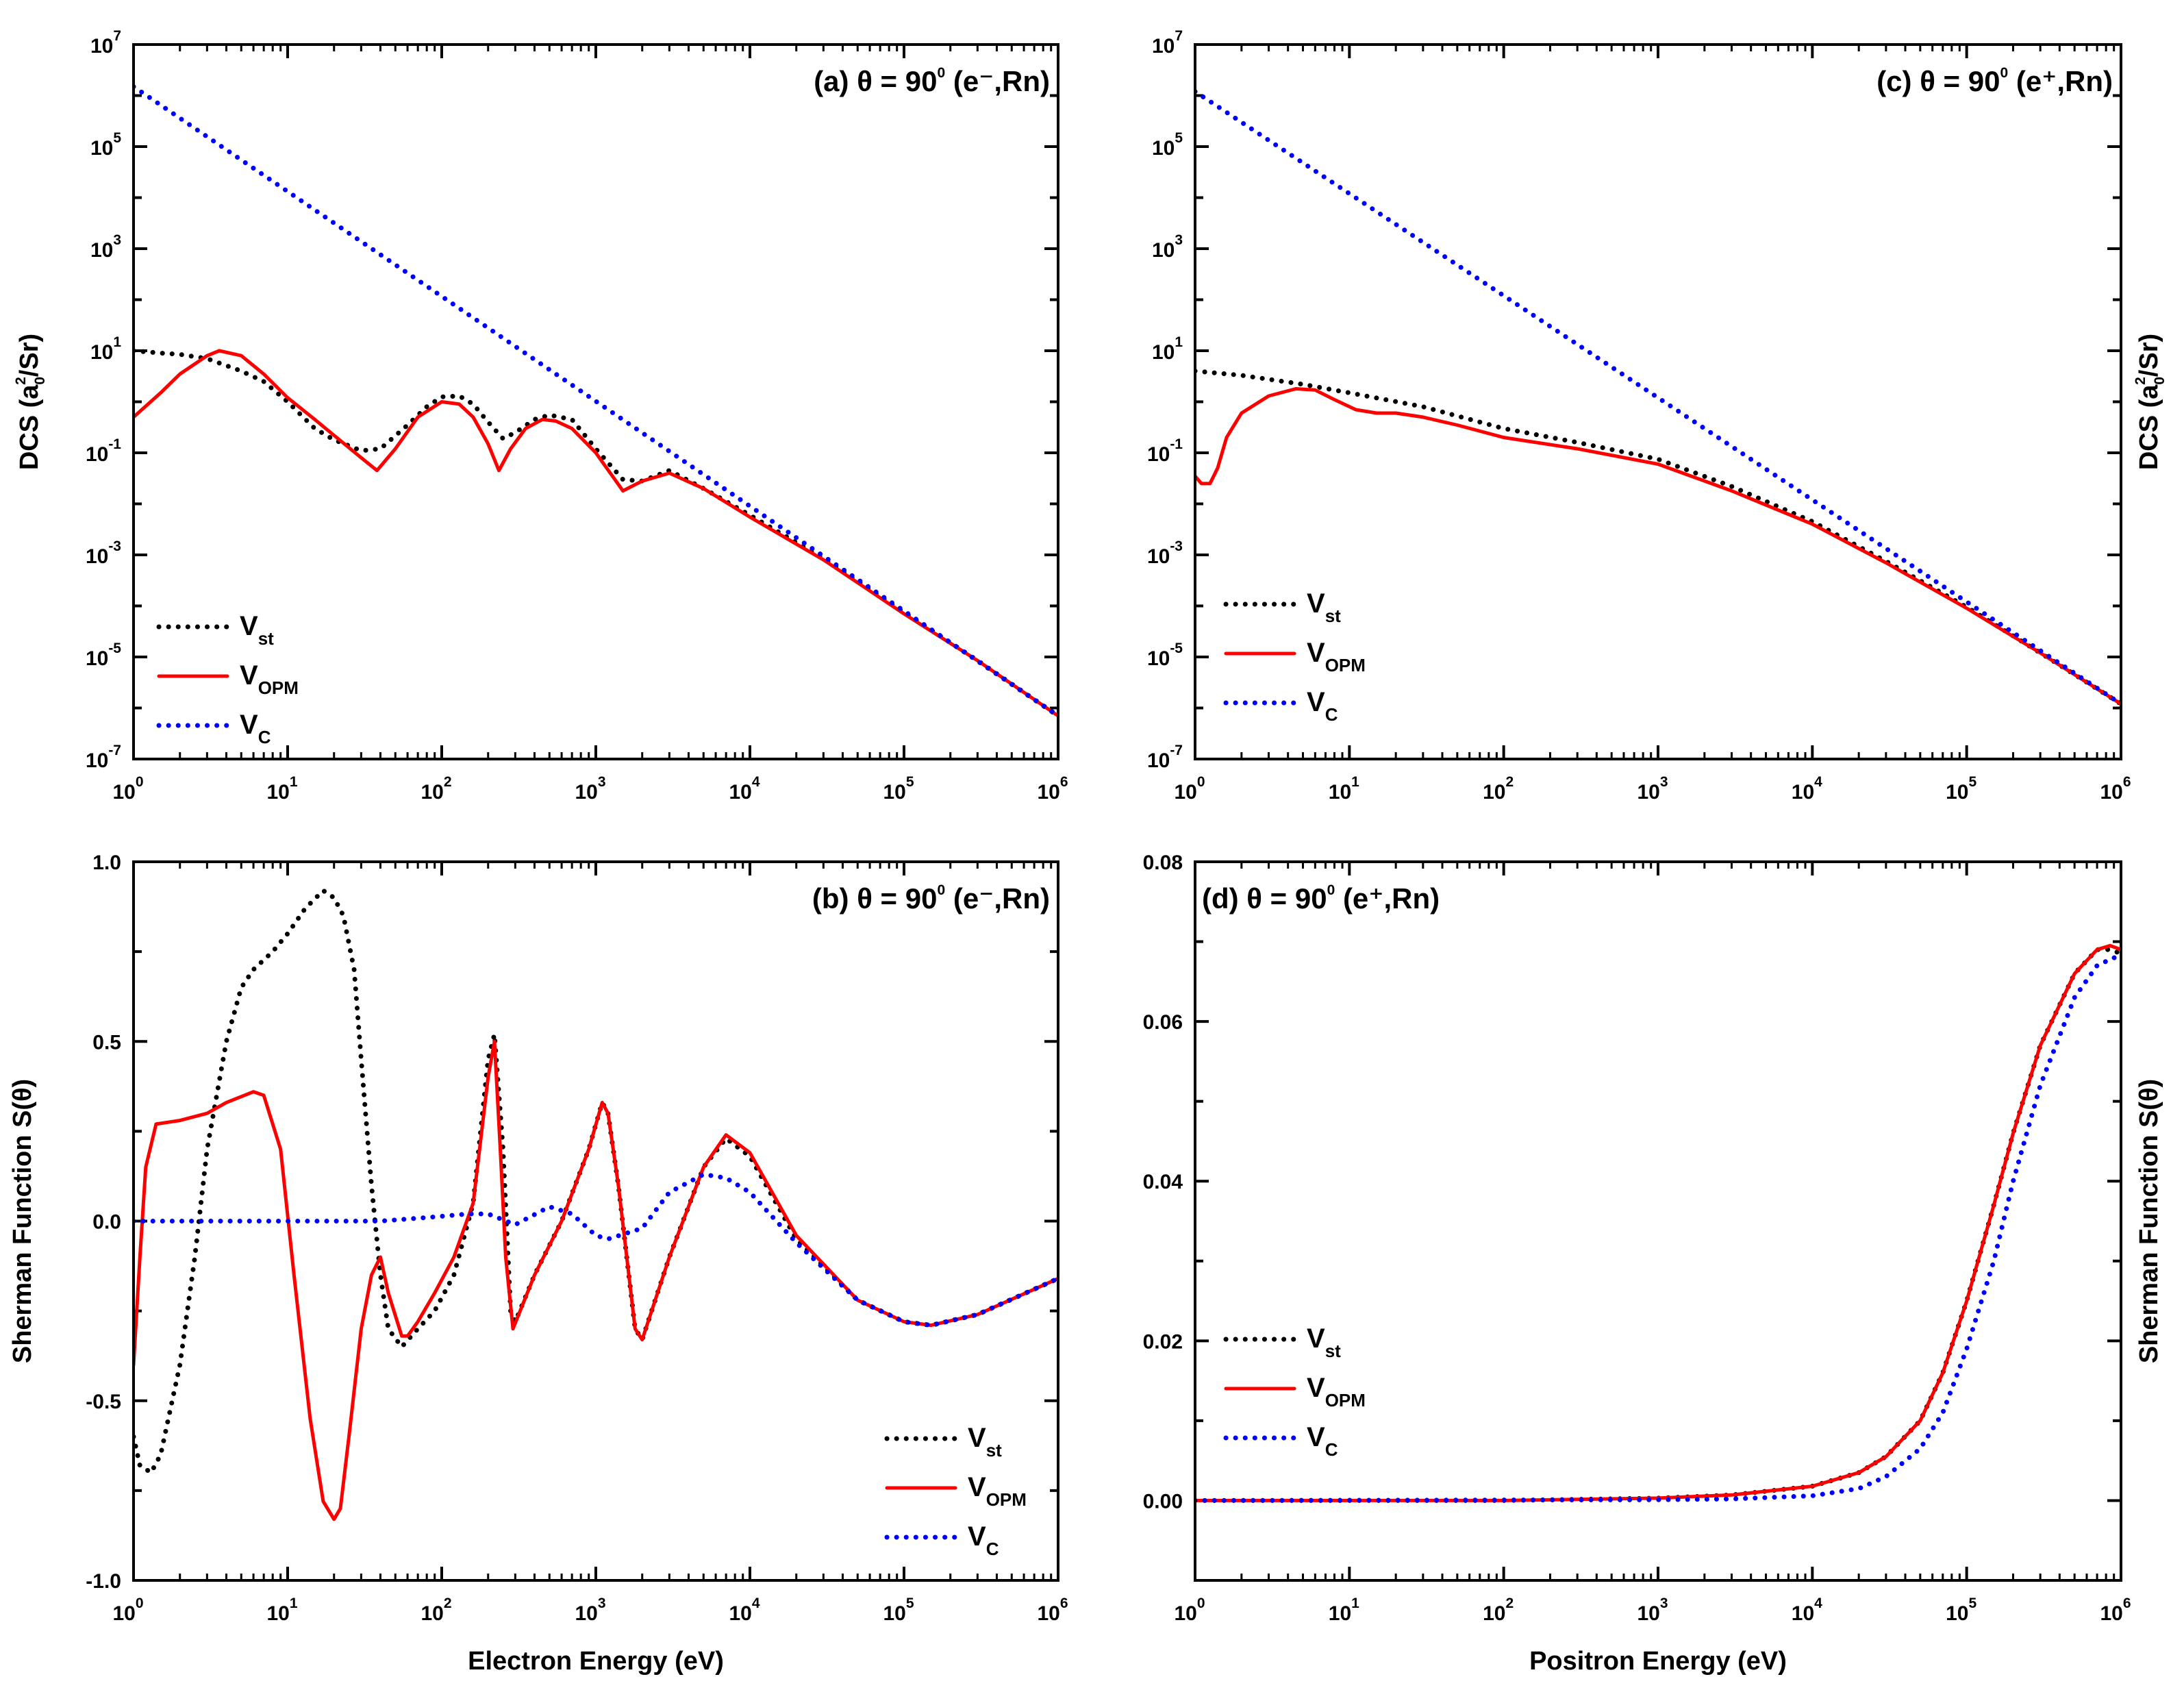 The height and width of the screenshot is (1690, 2184). I want to click on panel-title: (b) θ = 900 (e⁻,Rn), so click(931, 898).